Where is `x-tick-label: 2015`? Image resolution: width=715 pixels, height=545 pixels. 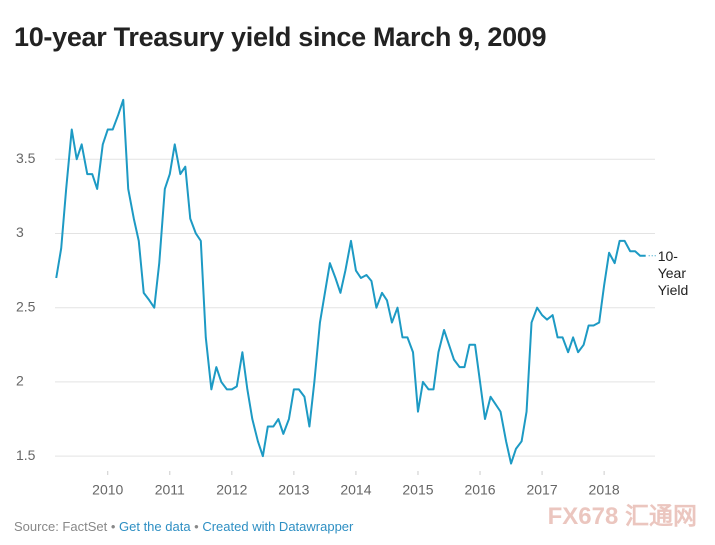
x-tick-label: 2015 is located at coordinates (417, 490).